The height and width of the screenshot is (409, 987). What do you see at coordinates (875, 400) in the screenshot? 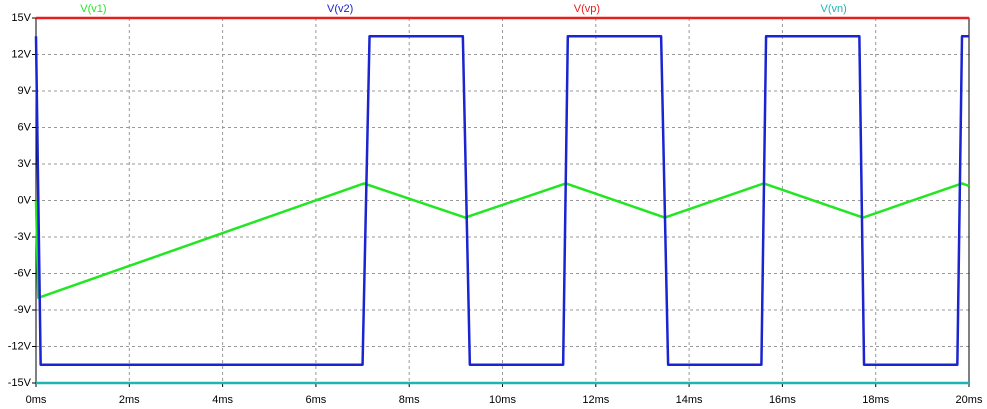
I see `x-tick-label: 18ms` at bounding box center [875, 400].